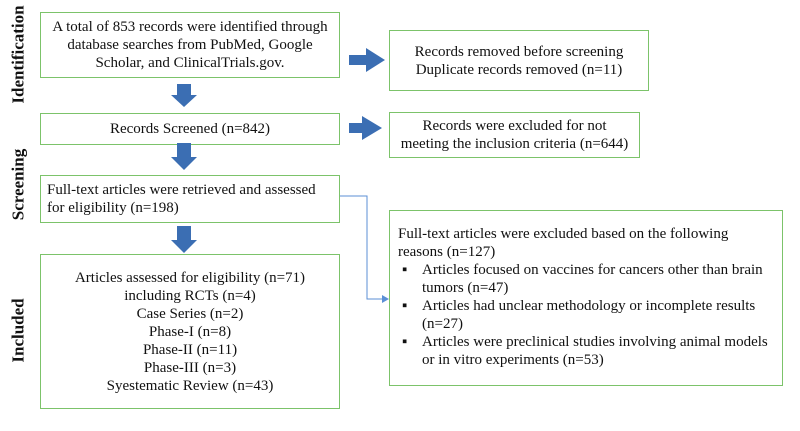 This screenshot has height=431, width=800. I want to click on fulltext-line-2: for eligibility (n=198), so click(113, 208).